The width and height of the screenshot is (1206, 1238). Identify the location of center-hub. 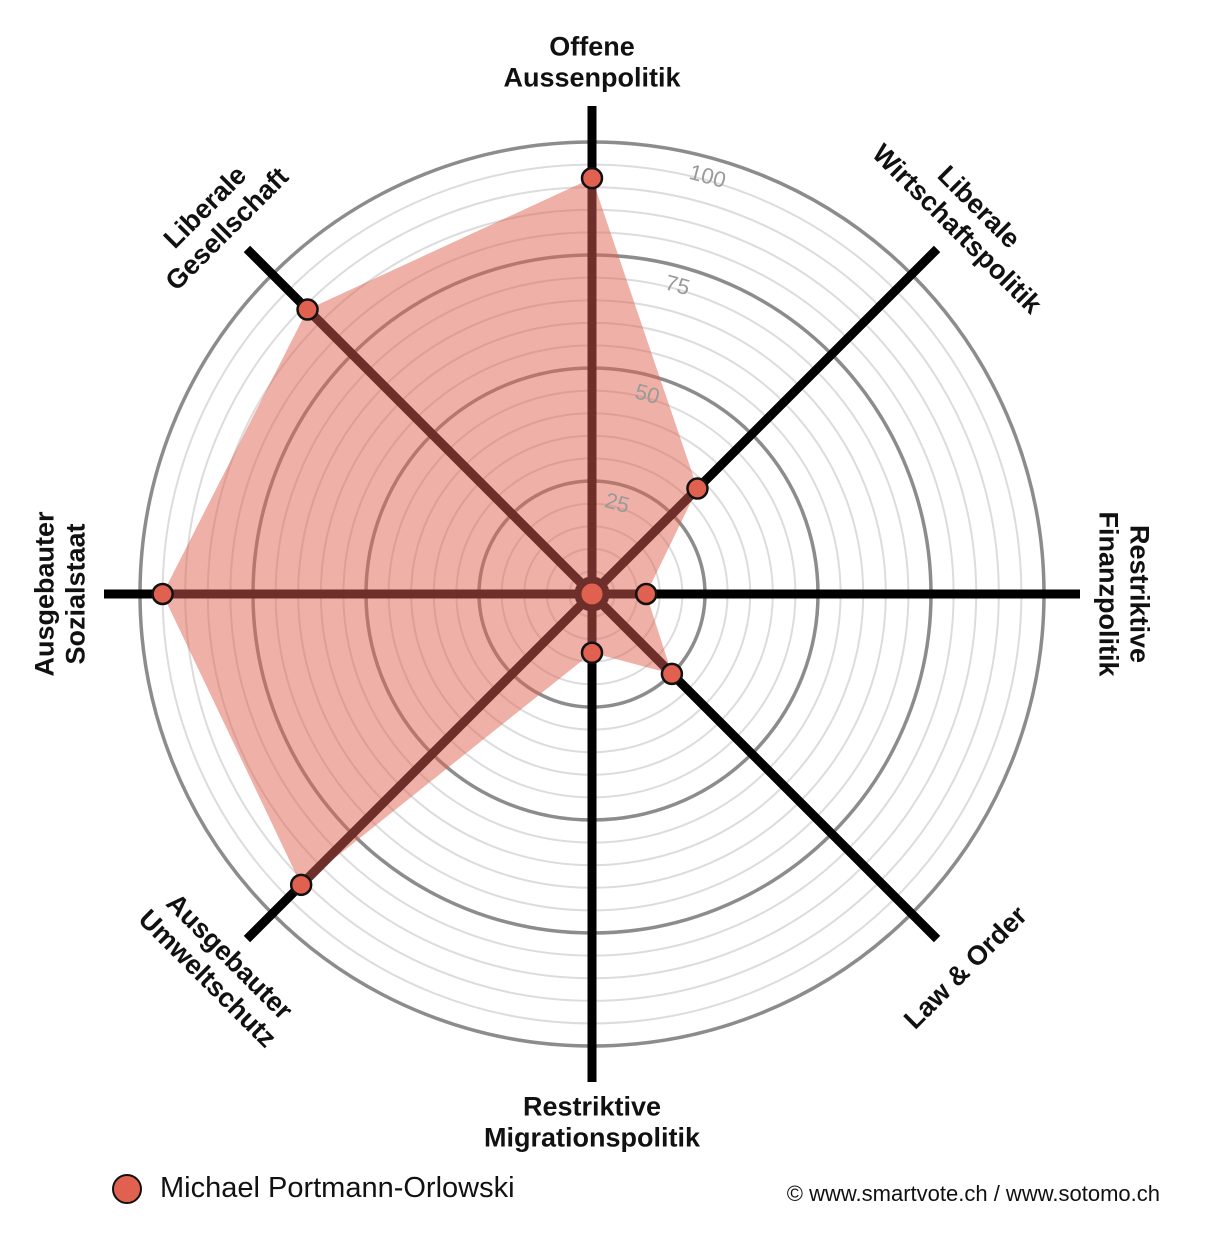
(592, 594).